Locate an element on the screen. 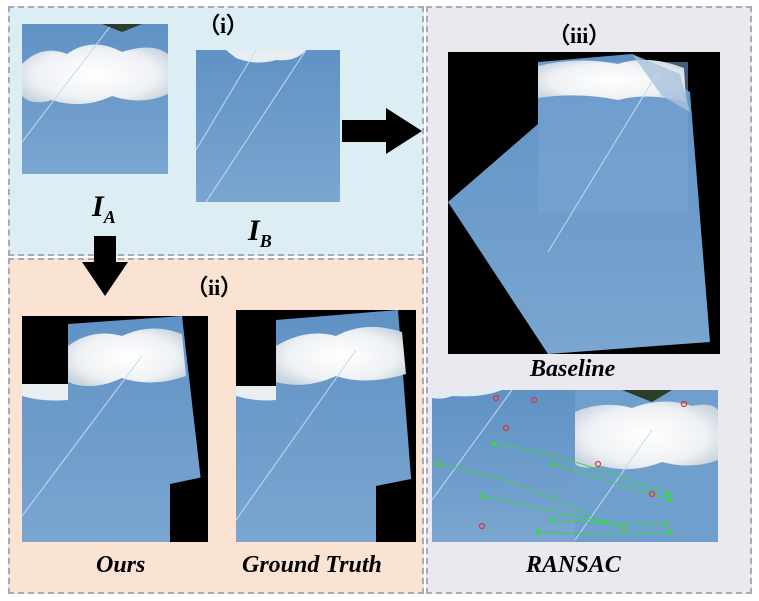  caption-ours: Ours is located at coordinates (121, 565).